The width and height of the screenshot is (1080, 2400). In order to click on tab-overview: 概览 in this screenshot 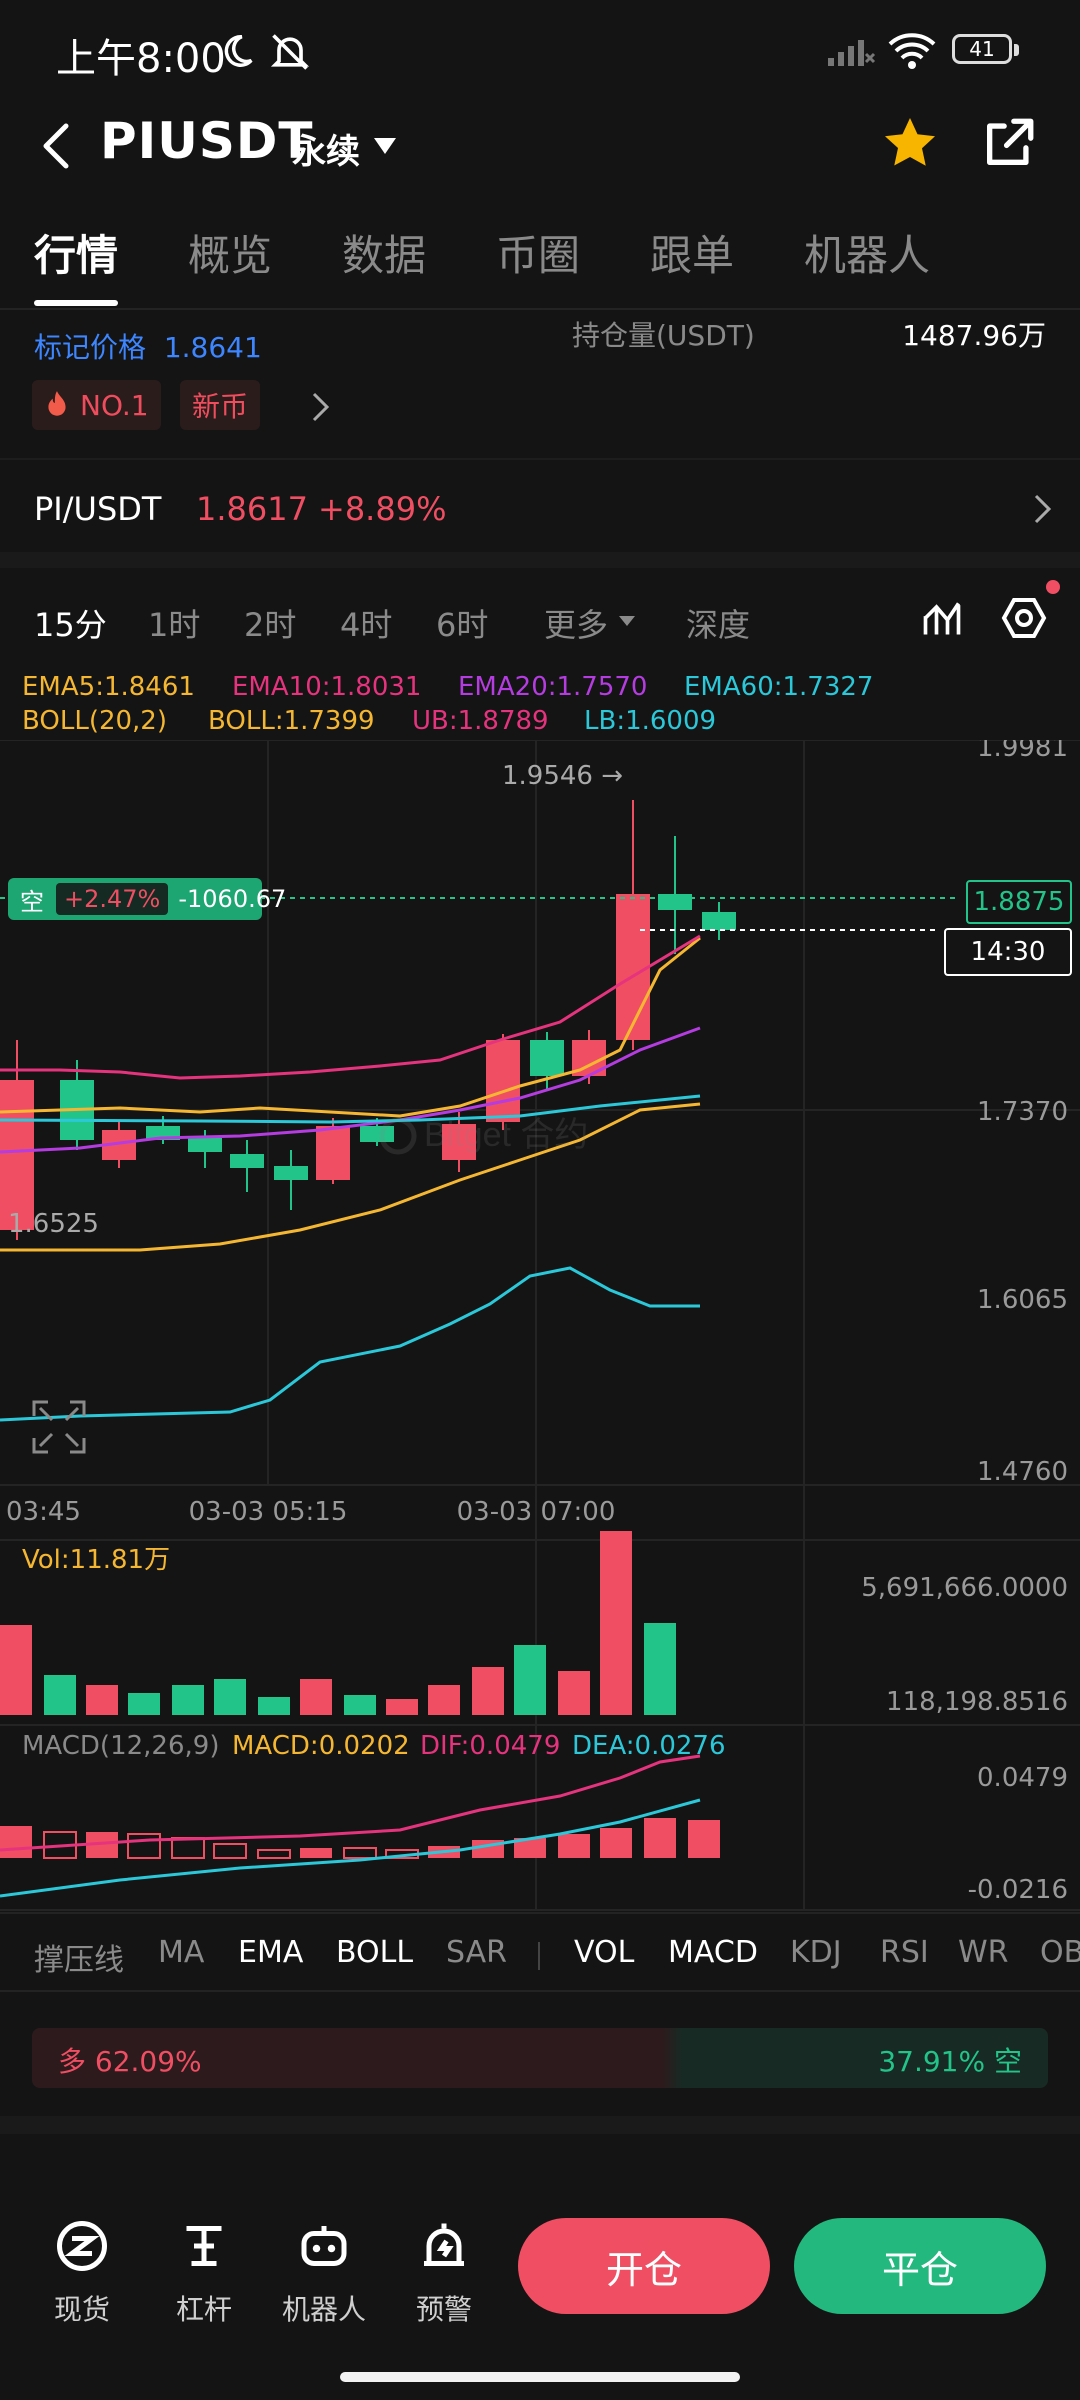, I will do `click(230, 255)`.